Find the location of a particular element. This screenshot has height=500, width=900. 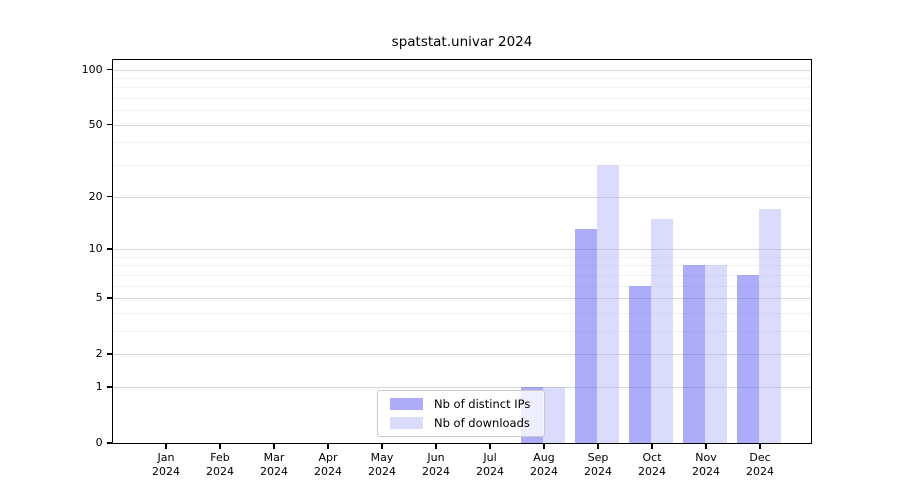

bar-distinct-ips-Oct is located at coordinates (640, 364).